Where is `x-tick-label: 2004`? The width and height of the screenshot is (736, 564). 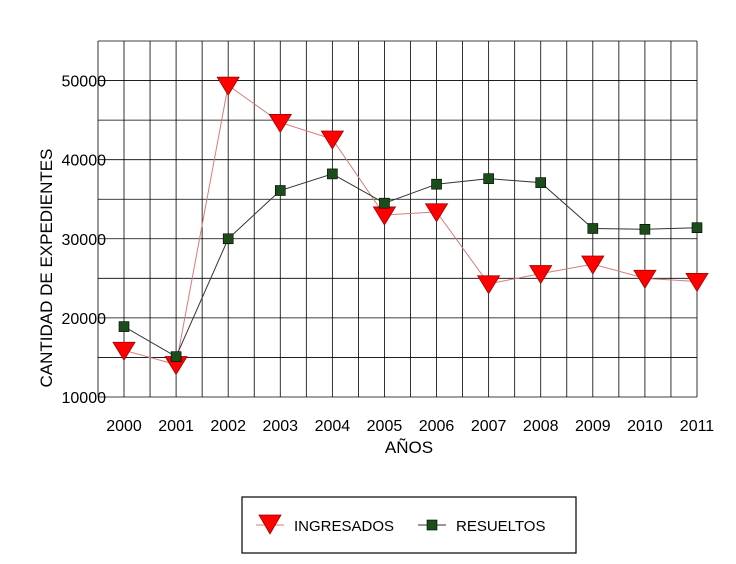
x-tick-label: 2004 is located at coordinates (333, 426).